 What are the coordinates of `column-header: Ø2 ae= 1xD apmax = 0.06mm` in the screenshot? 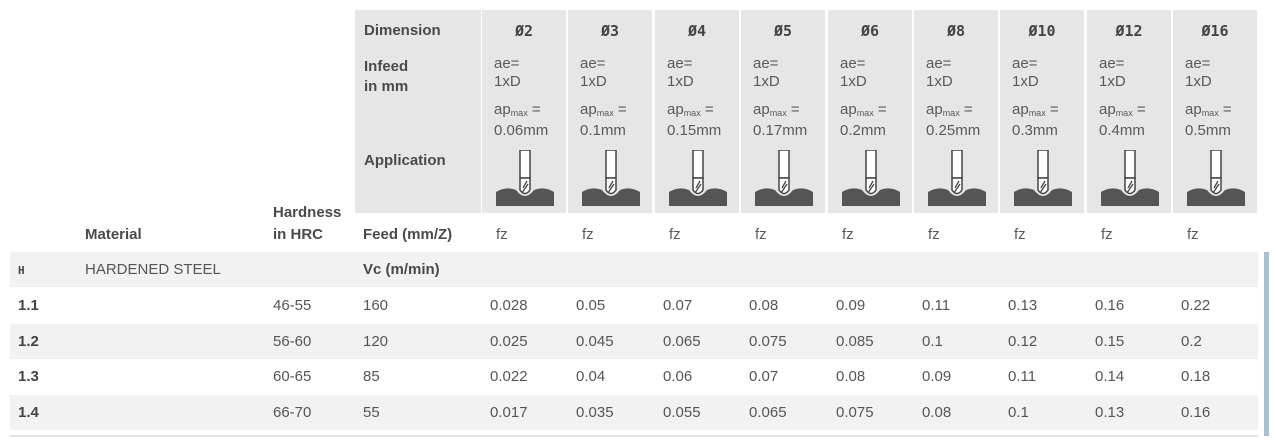 It's located at (524, 111).